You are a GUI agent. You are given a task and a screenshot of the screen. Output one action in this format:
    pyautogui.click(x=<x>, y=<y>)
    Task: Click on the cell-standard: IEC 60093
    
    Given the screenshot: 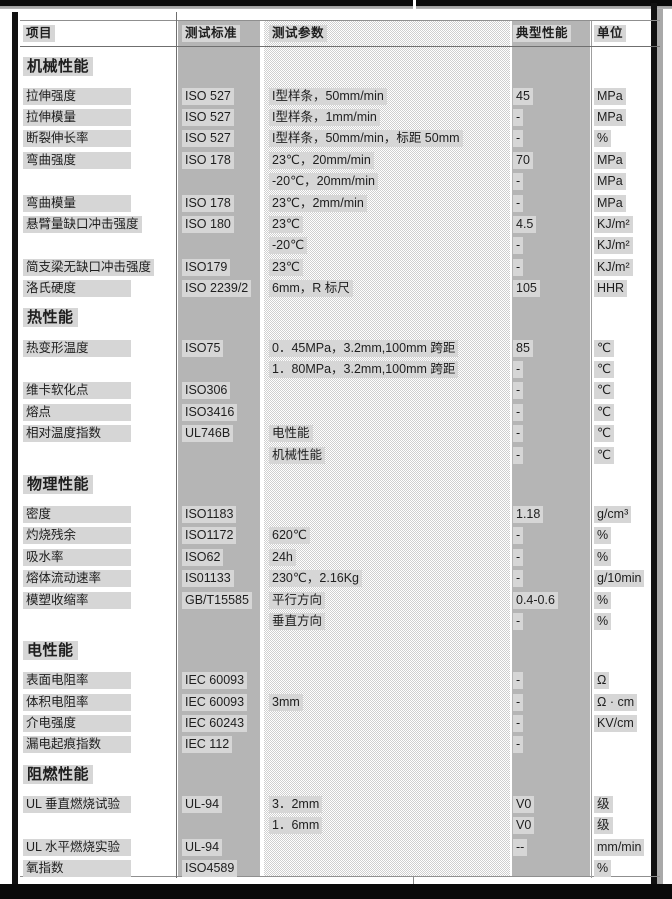 What is the action you would take?
    pyautogui.click(x=221, y=680)
    